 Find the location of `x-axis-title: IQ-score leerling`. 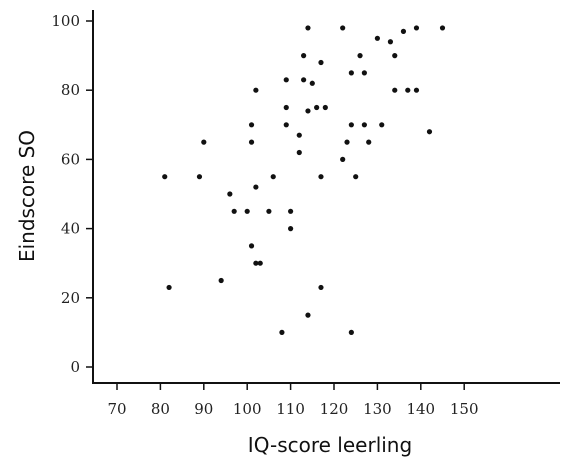

x-axis-title: IQ-score leerling is located at coordinates (330, 445).